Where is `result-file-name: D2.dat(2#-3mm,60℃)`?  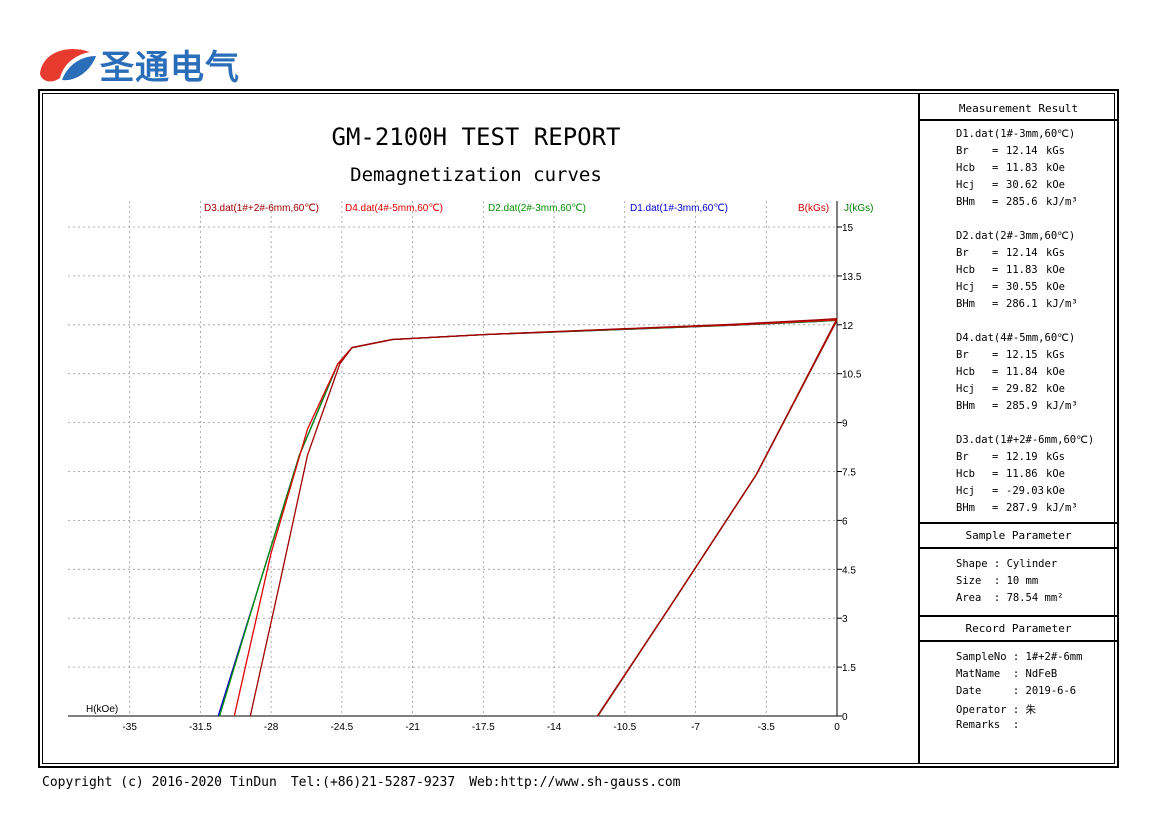
result-file-name: D2.dat(2#-3mm,60℃) is located at coordinates (1016, 236).